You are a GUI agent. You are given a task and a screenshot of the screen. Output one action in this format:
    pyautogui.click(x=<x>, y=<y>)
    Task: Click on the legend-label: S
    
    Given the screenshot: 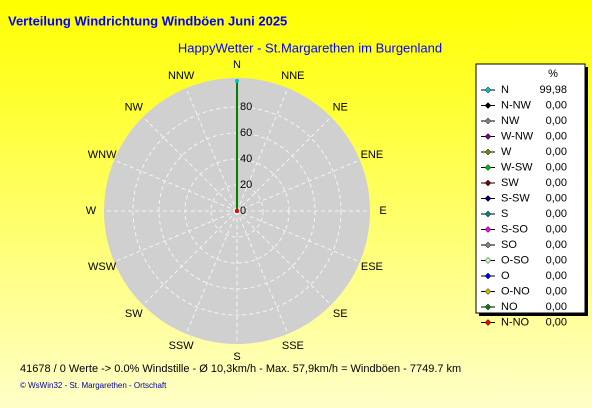 What is the action you would take?
    pyautogui.click(x=504, y=214)
    